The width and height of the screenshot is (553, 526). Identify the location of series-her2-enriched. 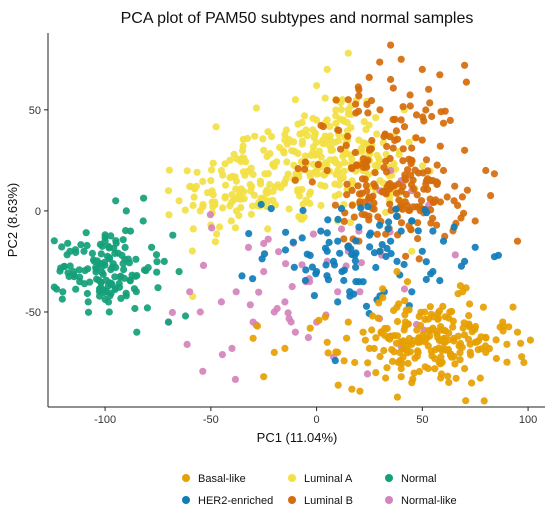
(370, 282).